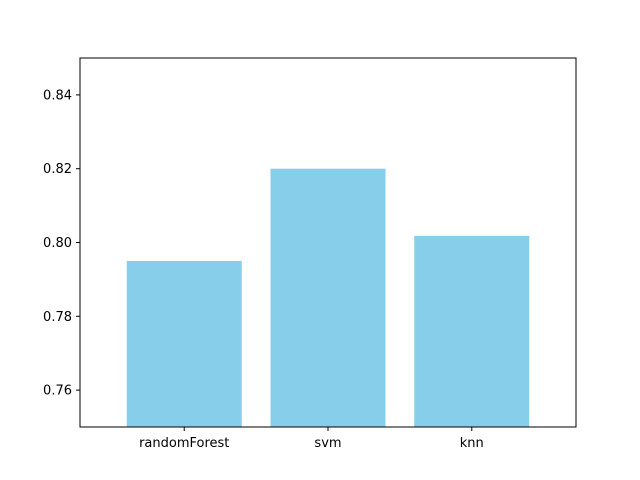 This screenshot has height=480, width=640. What do you see at coordinates (57, 391) in the screenshot?
I see `y-tick-label: 0.76` at bounding box center [57, 391].